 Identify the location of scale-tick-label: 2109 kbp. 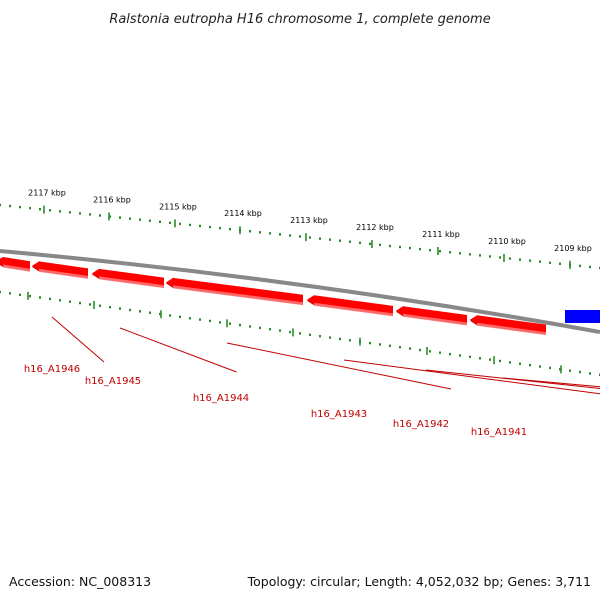
(573, 248).